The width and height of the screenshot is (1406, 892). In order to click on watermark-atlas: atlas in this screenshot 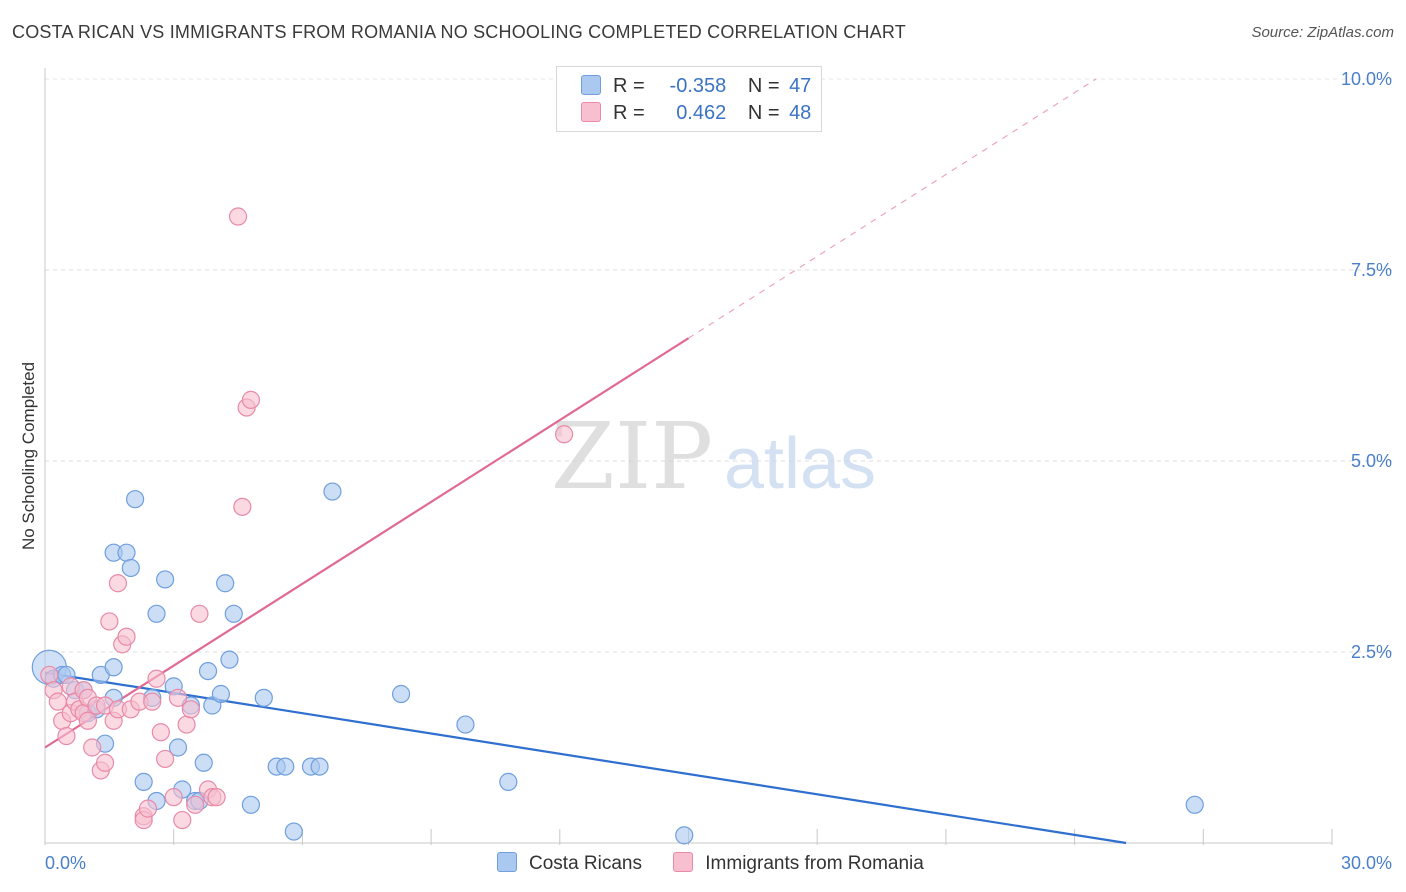, I will do `click(800, 464)`.